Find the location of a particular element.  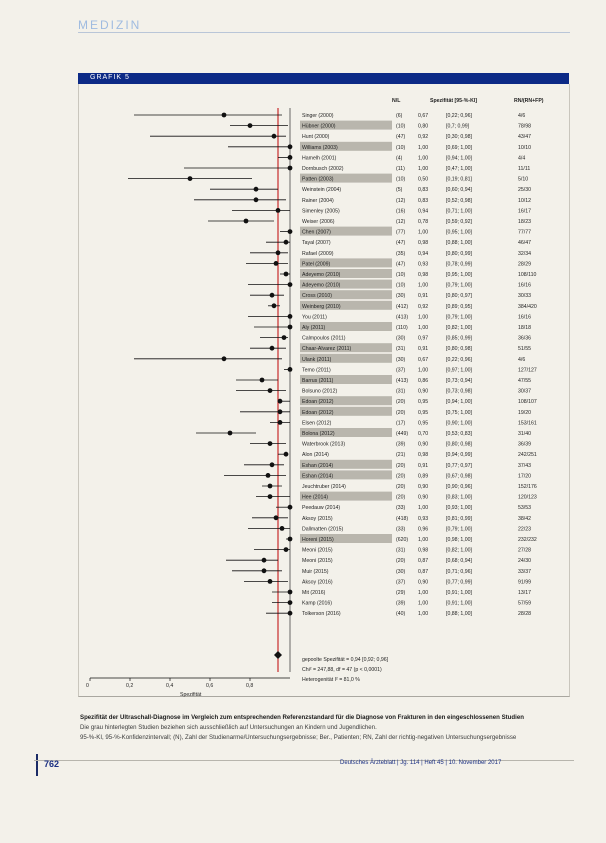

study-label: Rafael (2009) is located at coordinates (318, 254).